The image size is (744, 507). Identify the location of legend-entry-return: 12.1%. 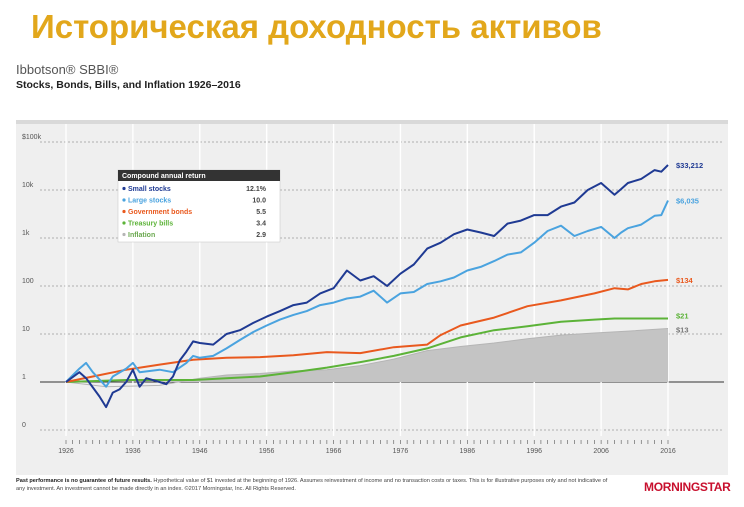
(256, 189).